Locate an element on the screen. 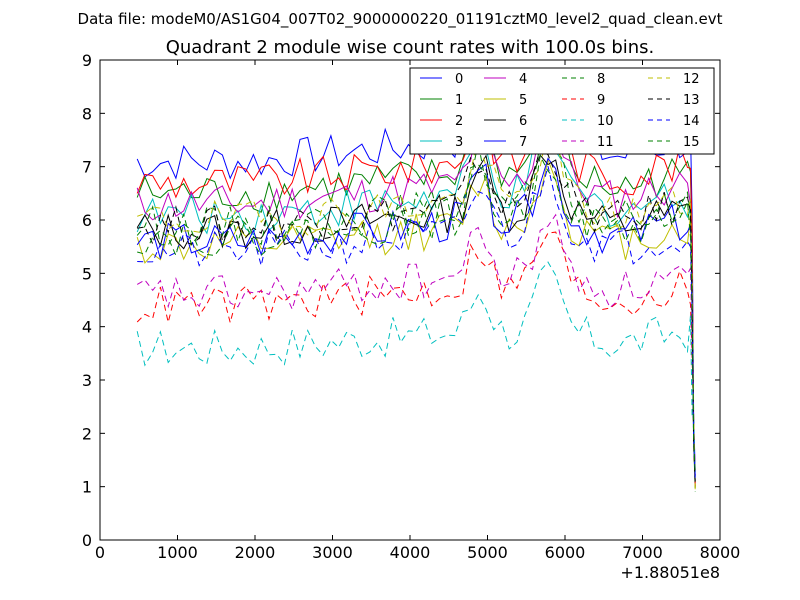 The image size is (800, 600). legend-label-13: 13 is located at coordinates (691, 100).